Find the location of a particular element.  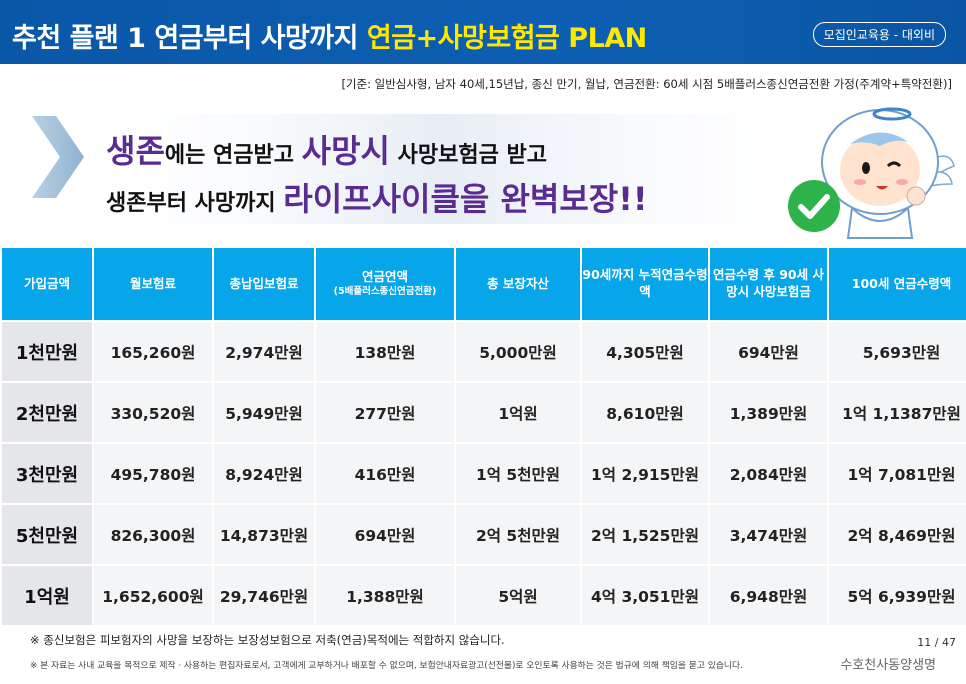

slogan-emphasis-lifecycle: 라이프사이클을 완벽보장!! is located at coordinates (465, 199).